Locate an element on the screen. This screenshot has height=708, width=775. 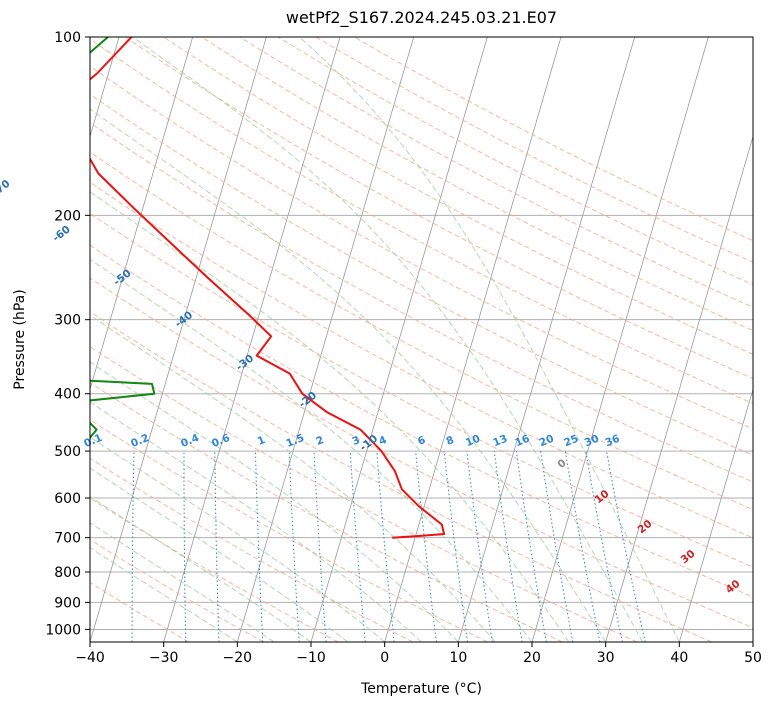
isotherm-label: -40 is located at coordinates (184, 319).